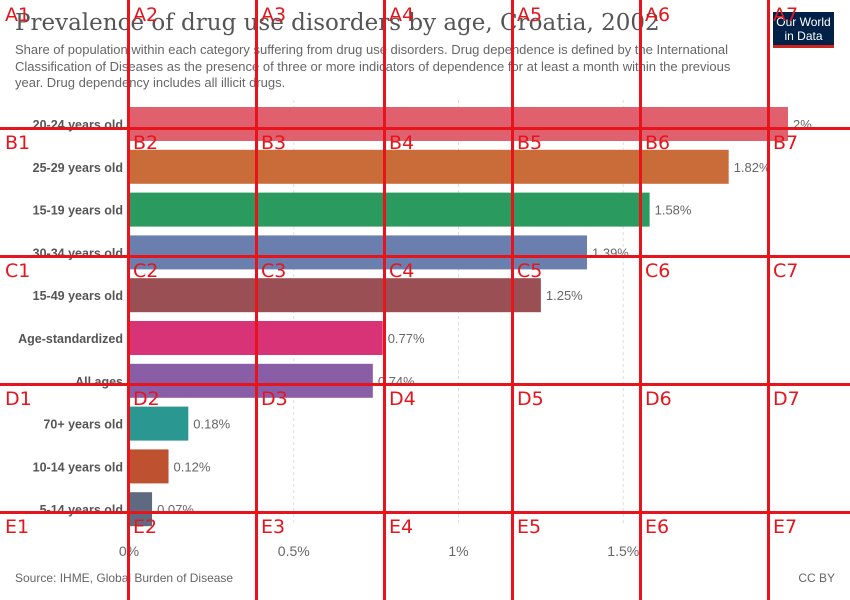  I want to click on category-label: 20-24 years old, so click(78, 125).